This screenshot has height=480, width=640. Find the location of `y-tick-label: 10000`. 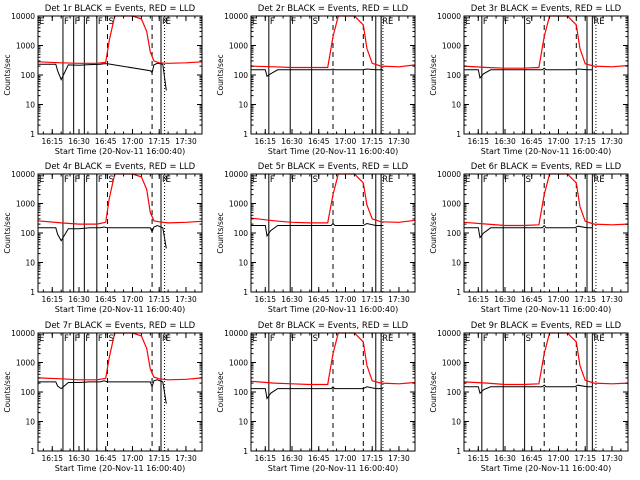

y-tick-label: 10000 is located at coordinates (449, 16).